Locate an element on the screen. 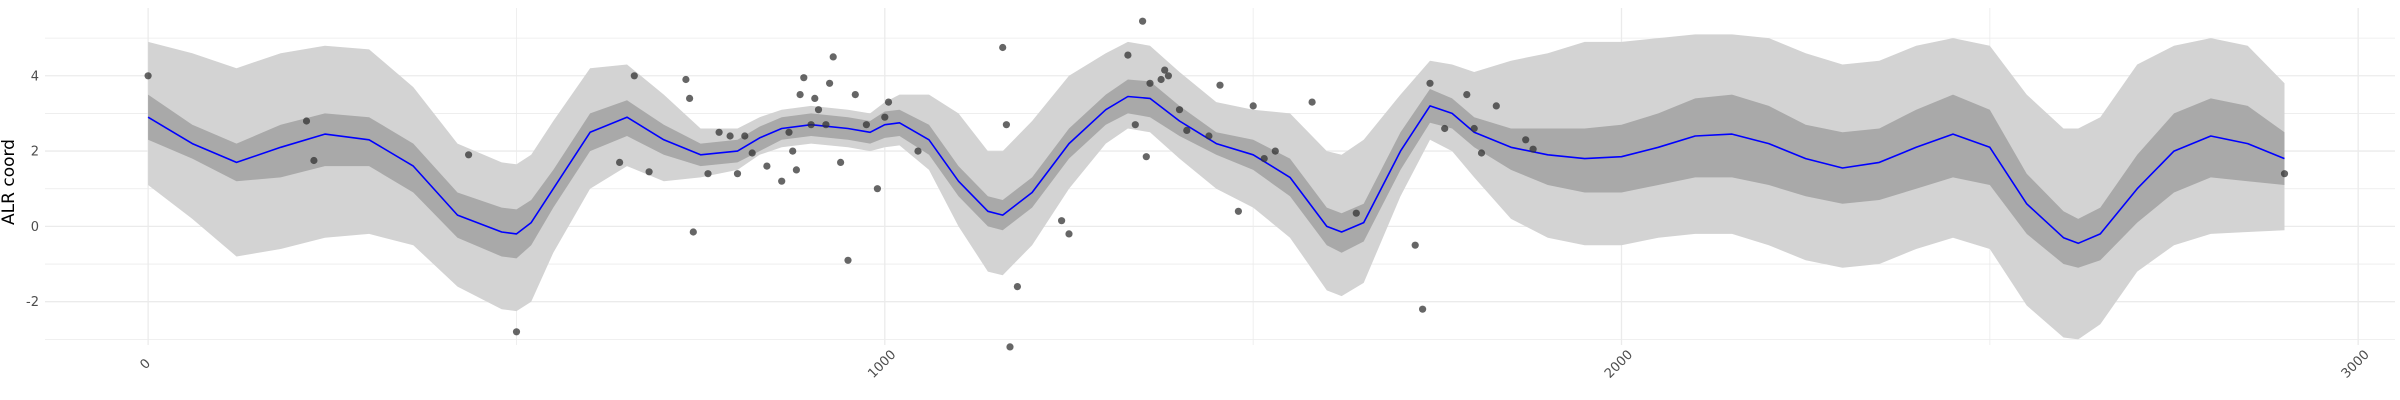 This screenshot has width=2400, height=400. y-tick-label: 4 is located at coordinates (35, 76).